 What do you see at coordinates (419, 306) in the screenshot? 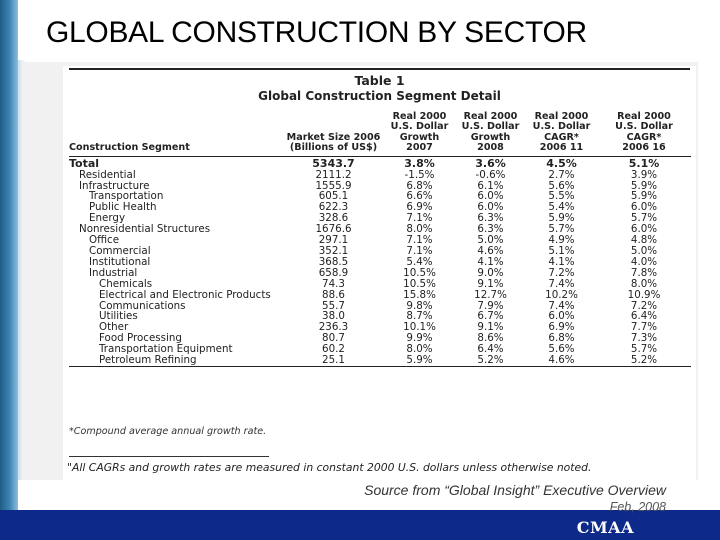
I see `g2007-cell: 9.8%` at bounding box center [419, 306].